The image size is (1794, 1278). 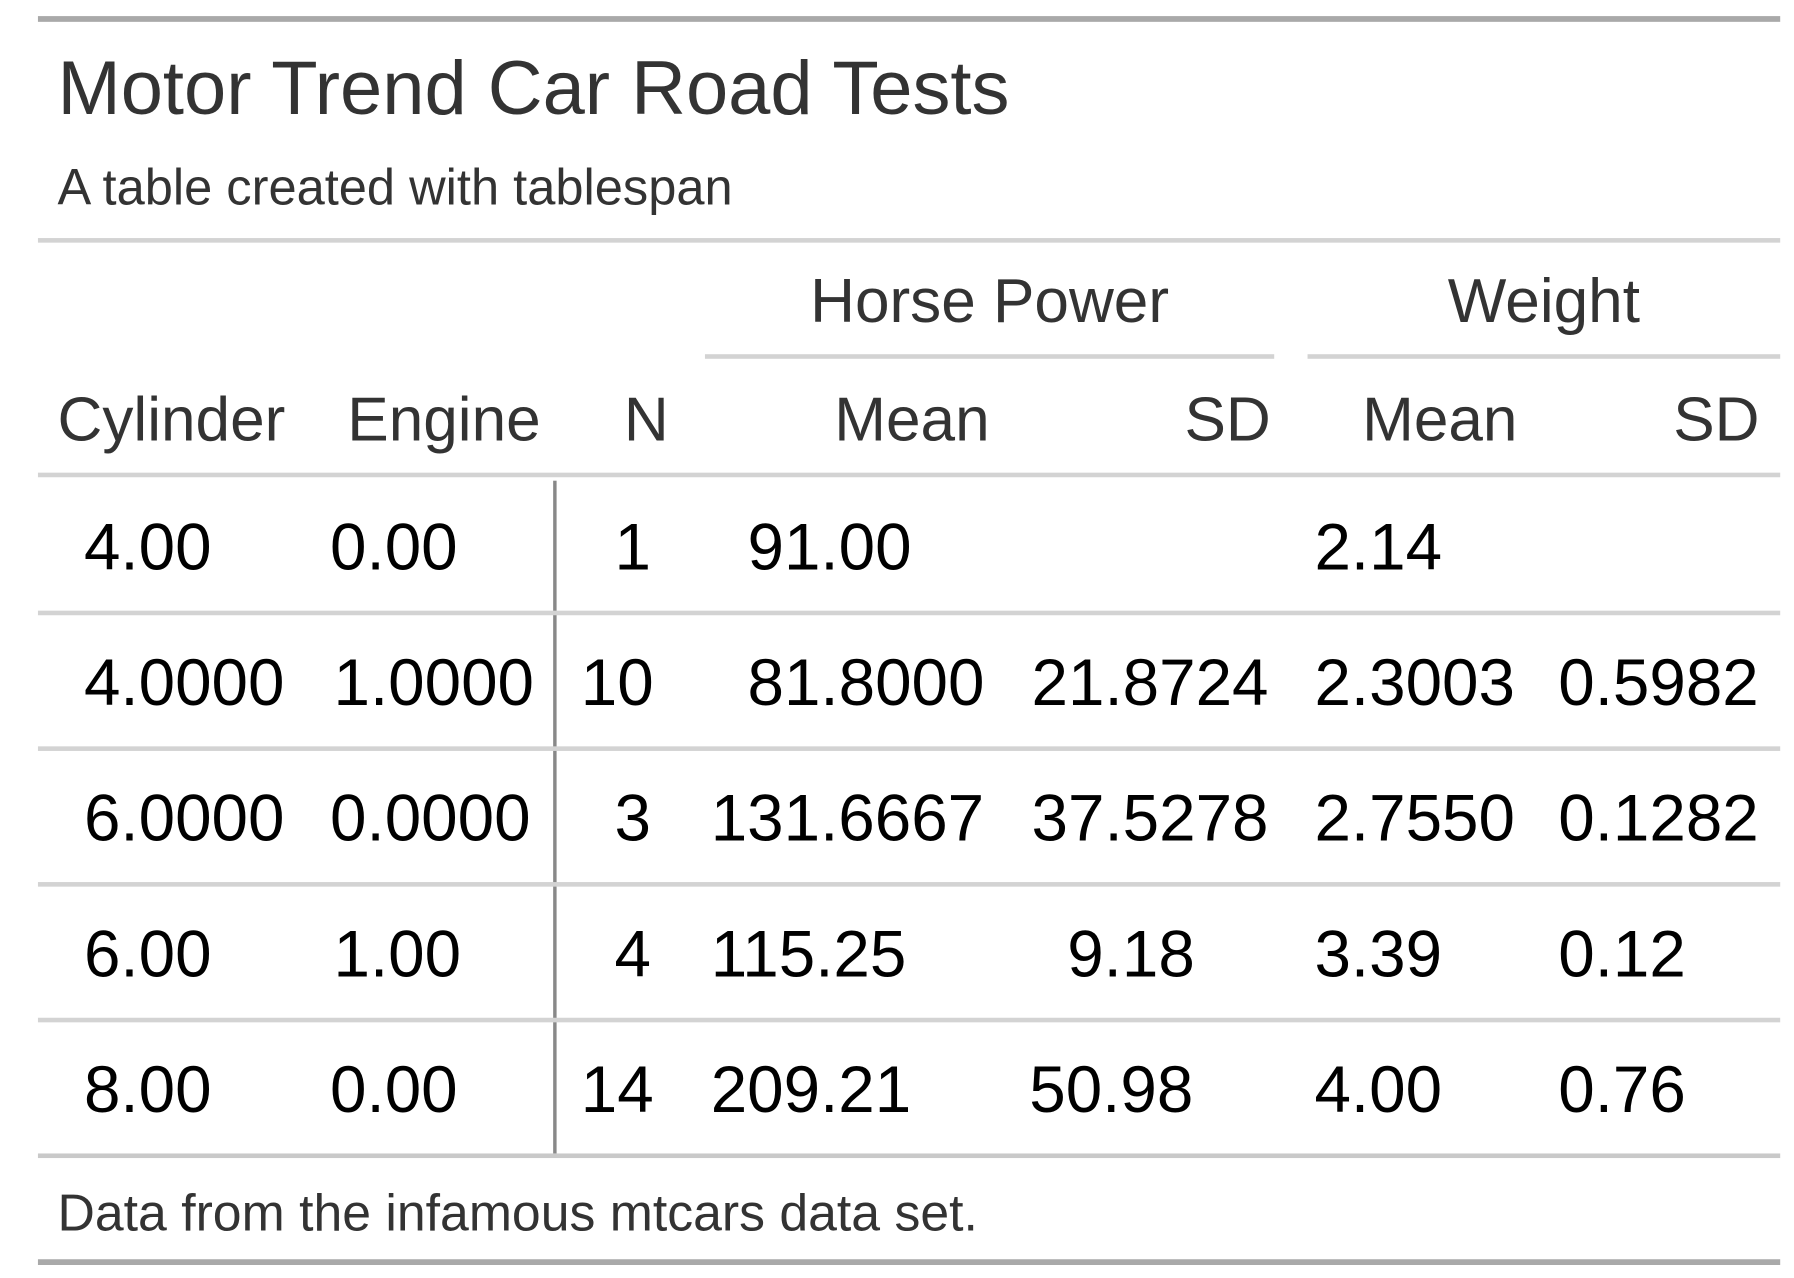 I want to click on row-header-divider, so click(x=555, y=817).